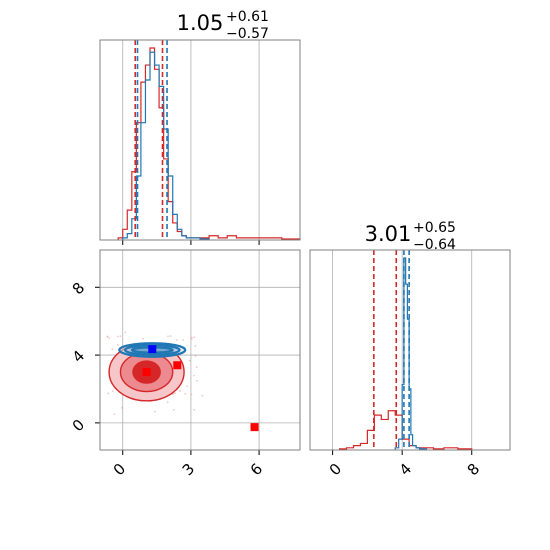 This screenshot has height=550, width=550. Describe the element at coordinates (335, 469) in the screenshot. I see `tick-label-br-x-0: 0` at that location.